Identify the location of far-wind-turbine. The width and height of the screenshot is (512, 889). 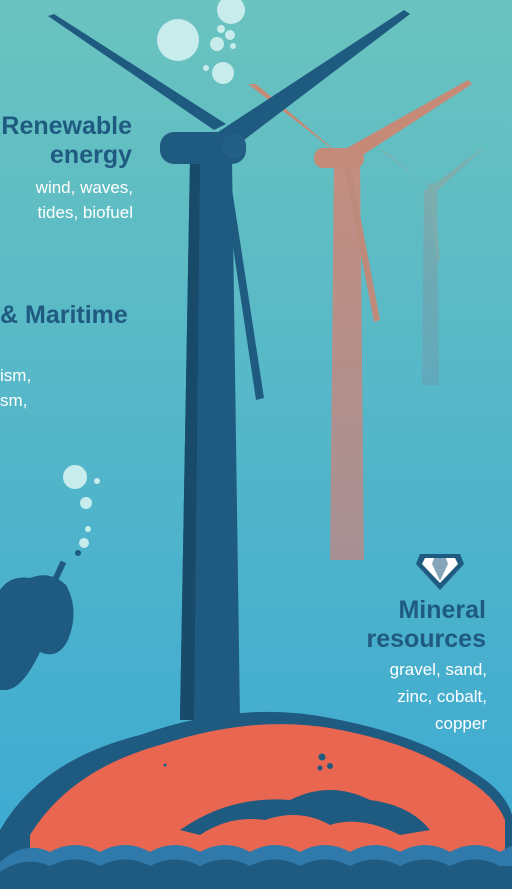
(433, 265).